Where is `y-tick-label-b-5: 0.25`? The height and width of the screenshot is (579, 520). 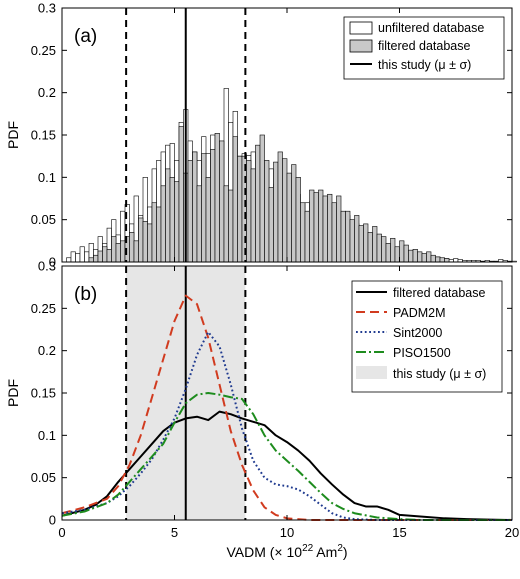 y-tick-label-b-5: 0.25 is located at coordinates (43, 308).